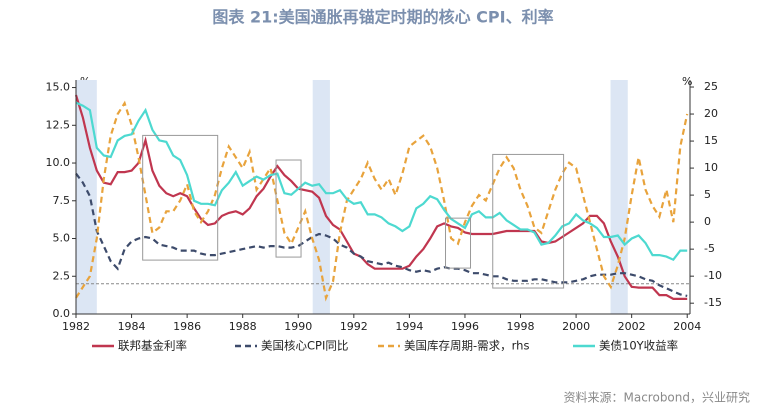 Image resolution: width=767 pixels, height=417 pixels. I want to click on y-tick-label: 15.0, so click(58, 87).